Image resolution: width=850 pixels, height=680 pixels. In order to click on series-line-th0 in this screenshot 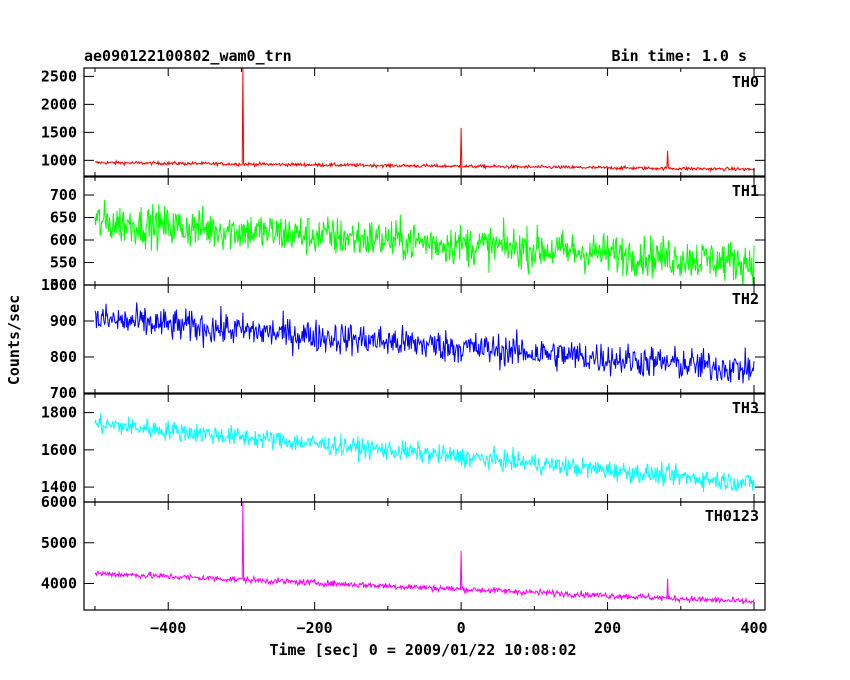, I will do `click(424, 120)`.